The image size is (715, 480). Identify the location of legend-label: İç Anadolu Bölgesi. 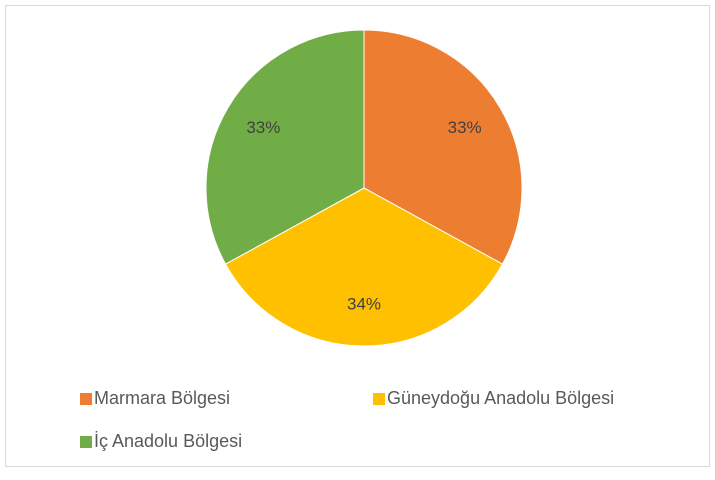
(168, 441).